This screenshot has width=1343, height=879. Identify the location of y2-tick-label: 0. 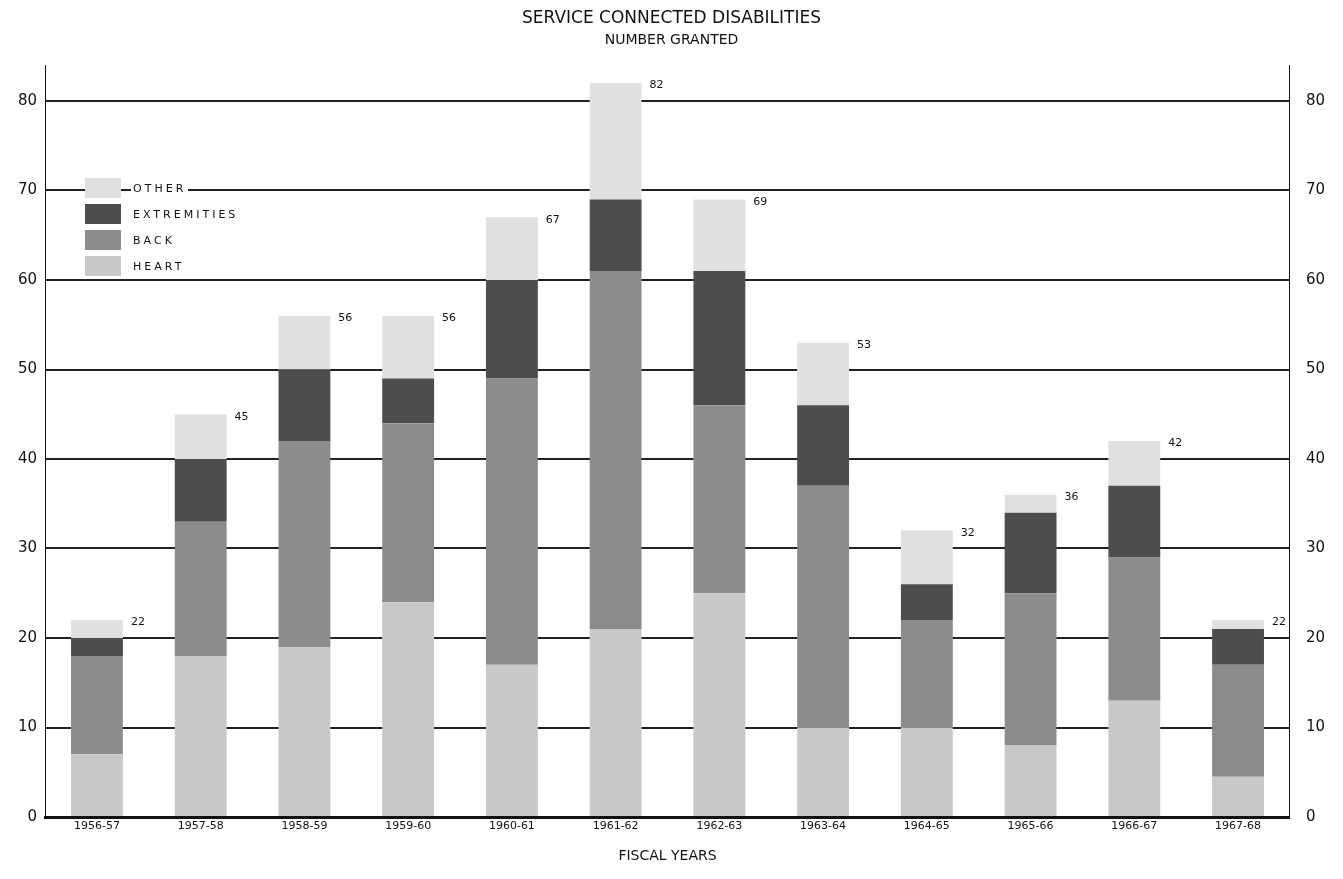
(1310, 815).